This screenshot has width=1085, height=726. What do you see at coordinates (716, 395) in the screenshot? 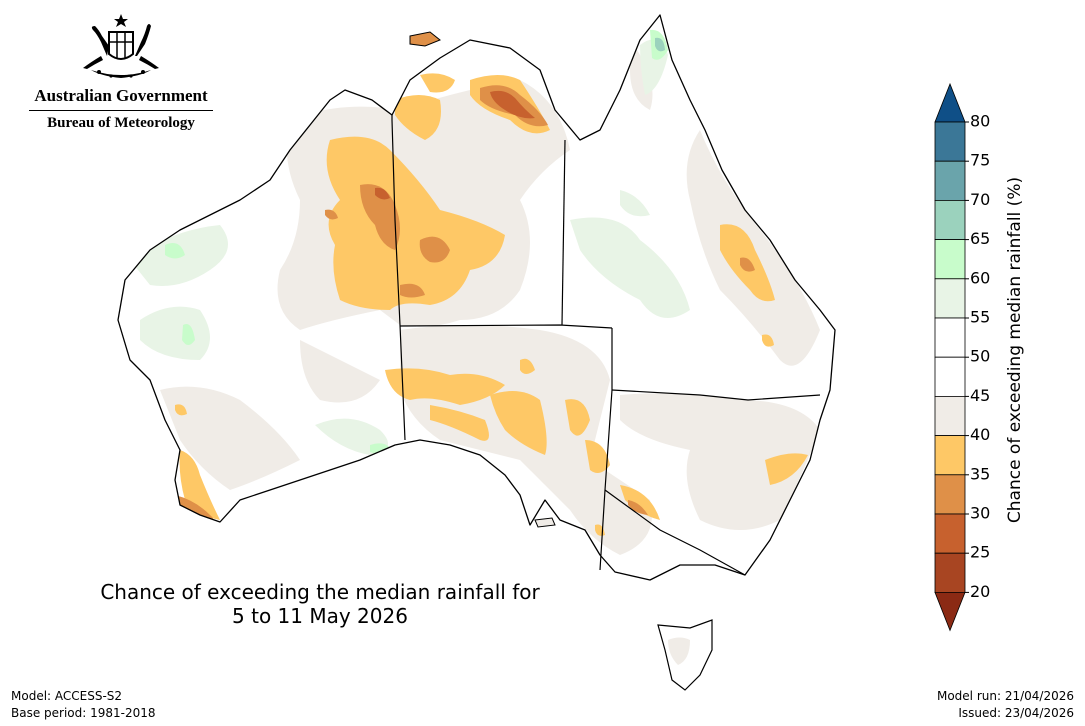
I see `border-qld-nsw` at bounding box center [716, 395].